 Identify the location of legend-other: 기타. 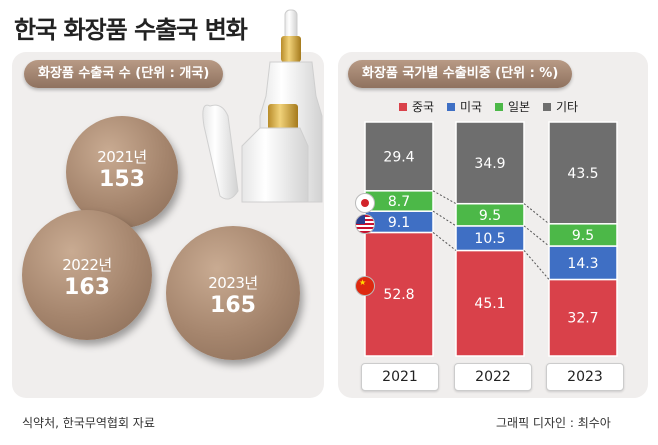
(560, 106).